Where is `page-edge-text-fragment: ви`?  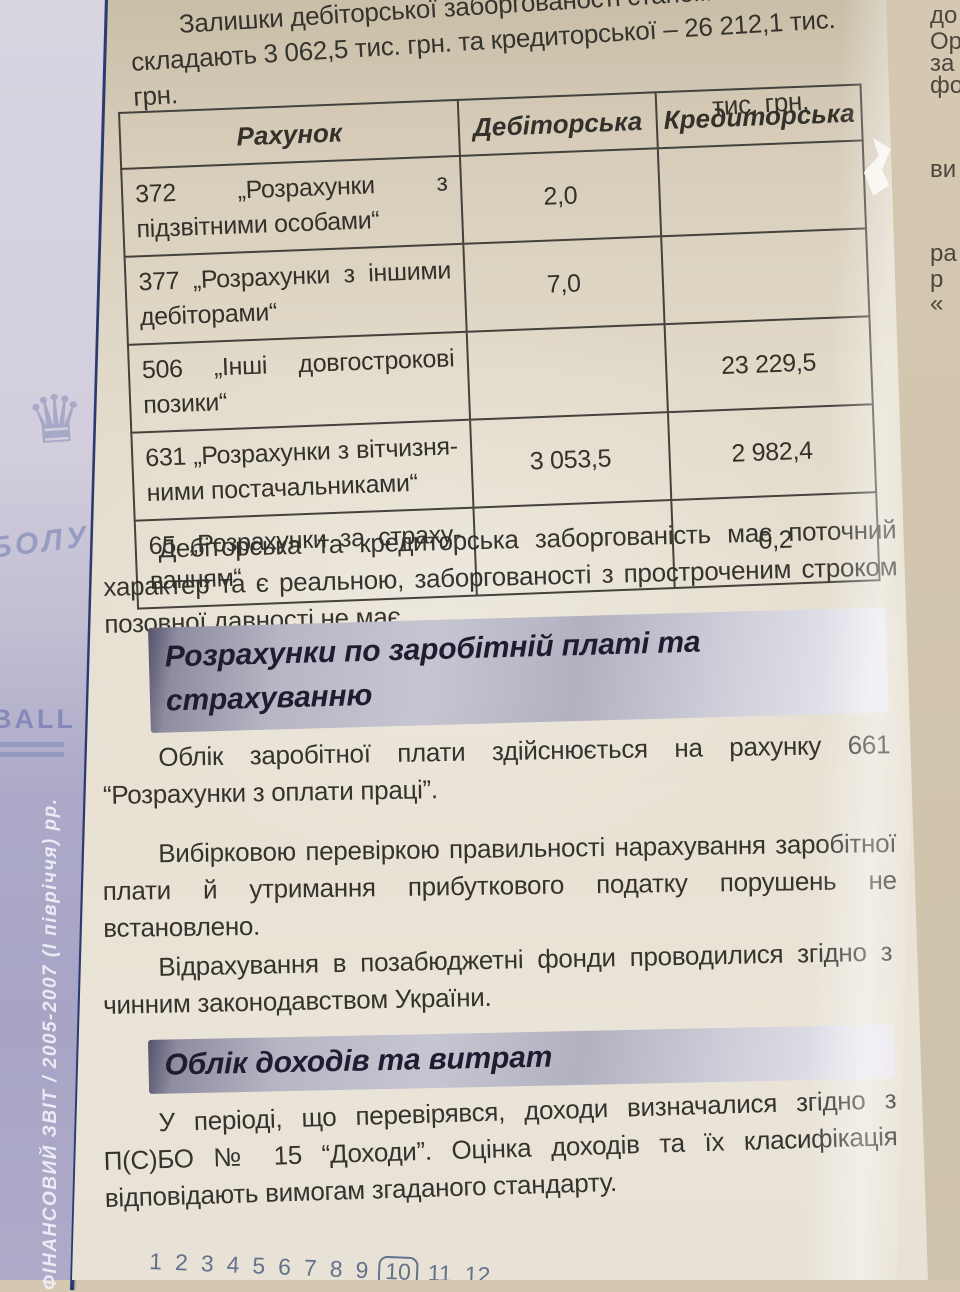
page-edge-text-fragment: ви is located at coordinates (943, 169).